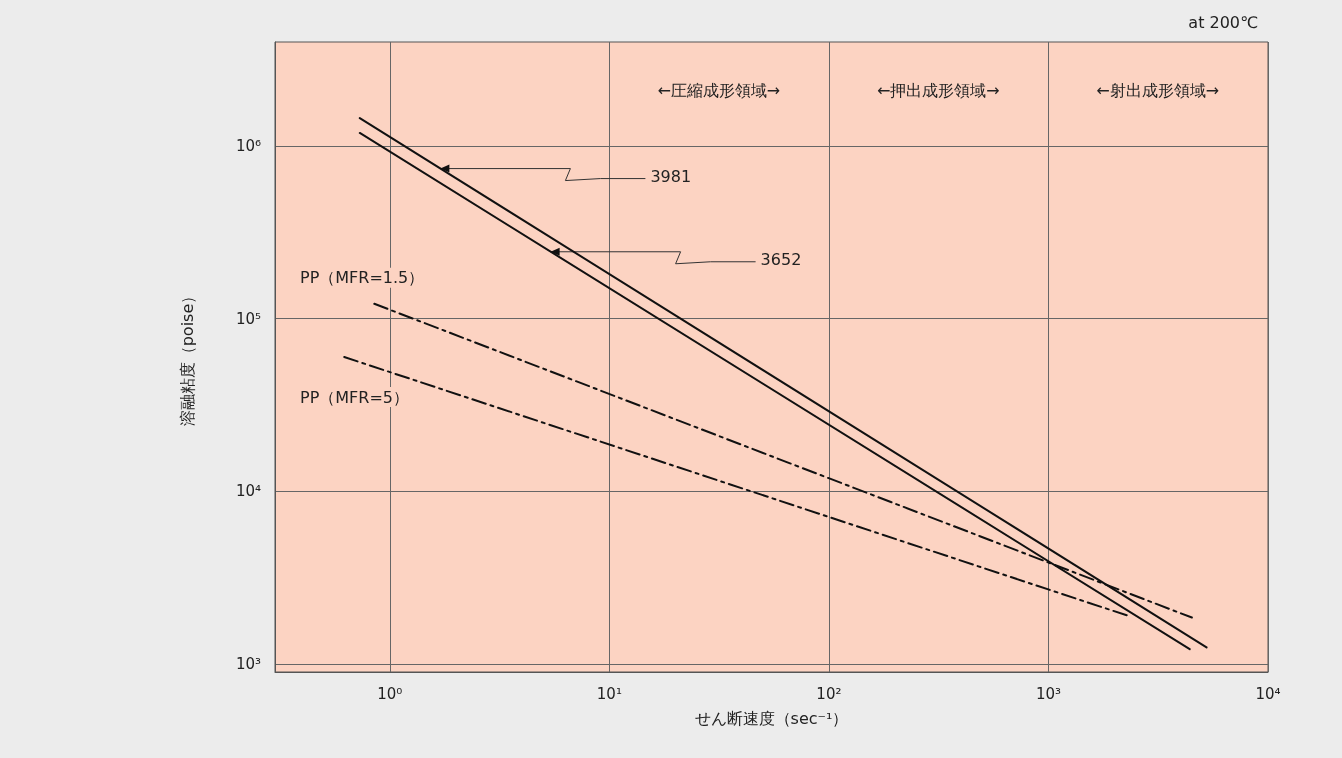  Describe the element at coordinates (1158, 90) in the screenshot. I see `annotation: ←射出成形領域→` at that location.